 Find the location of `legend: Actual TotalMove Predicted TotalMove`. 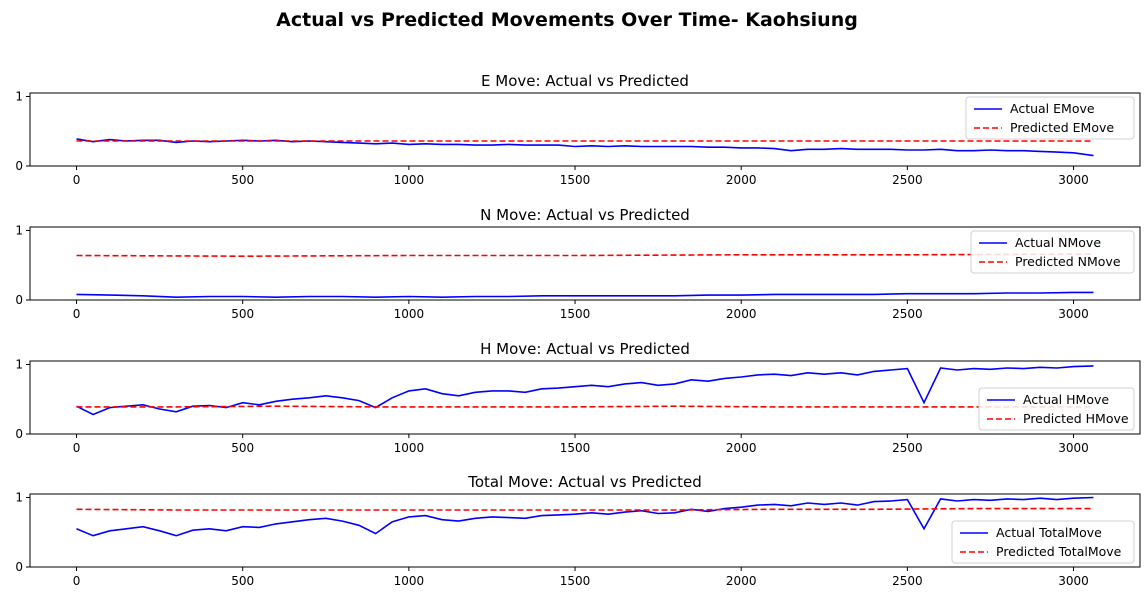

legend: Actual TotalMove Predicted TotalMove is located at coordinates (1043, 542).